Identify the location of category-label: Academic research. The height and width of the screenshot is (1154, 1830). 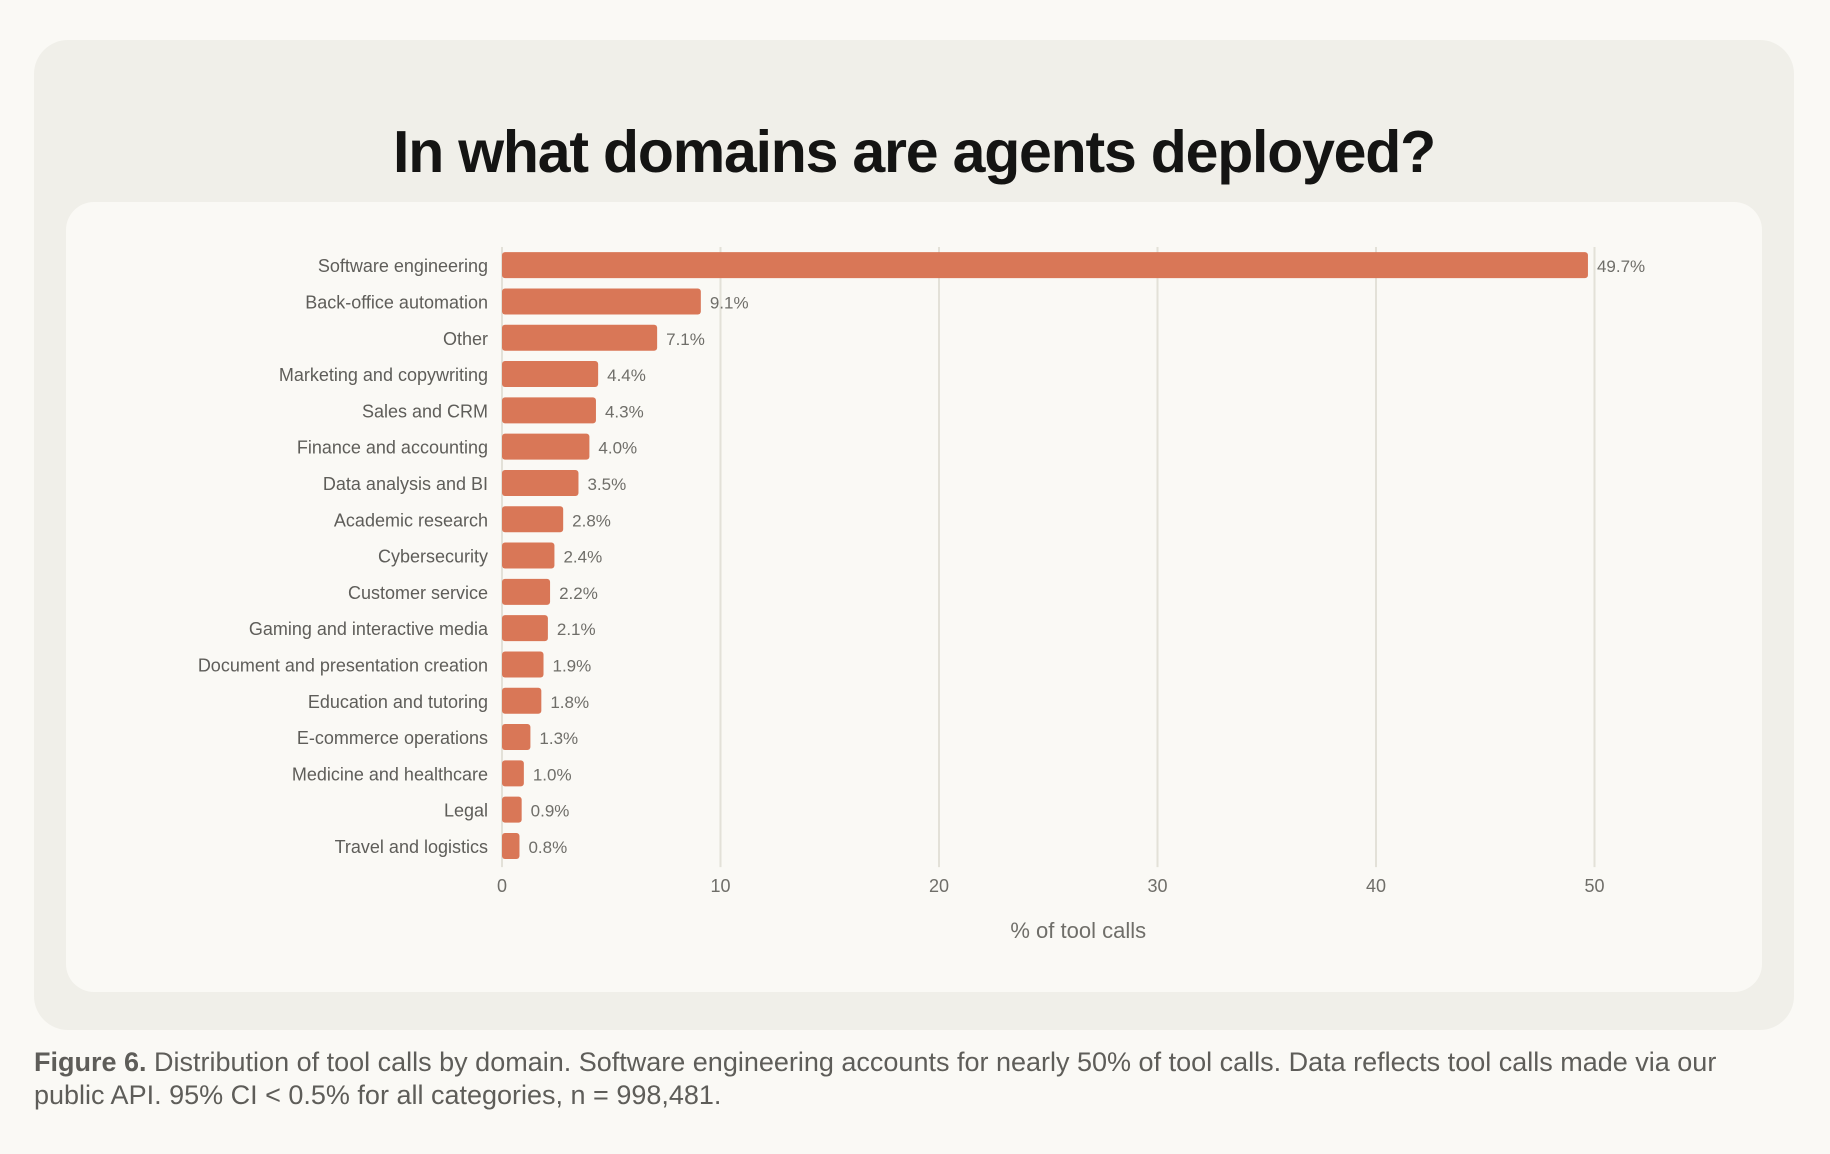
(411, 520).